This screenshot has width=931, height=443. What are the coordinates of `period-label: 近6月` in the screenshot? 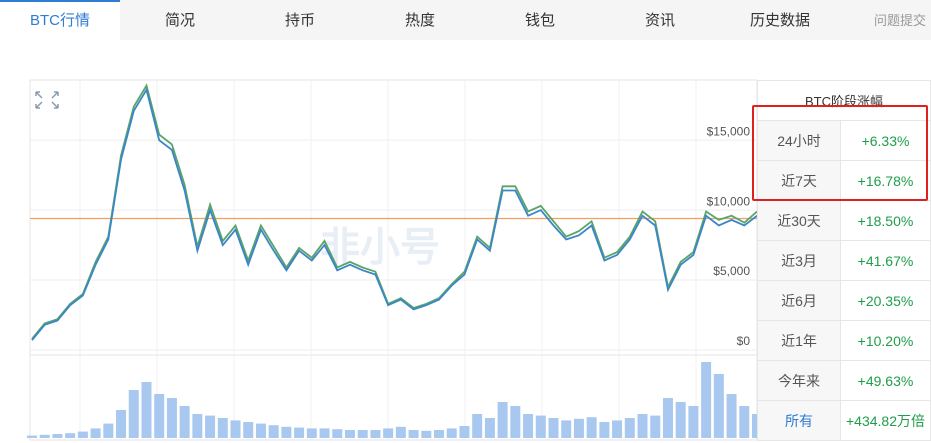 It's located at (799, 300).